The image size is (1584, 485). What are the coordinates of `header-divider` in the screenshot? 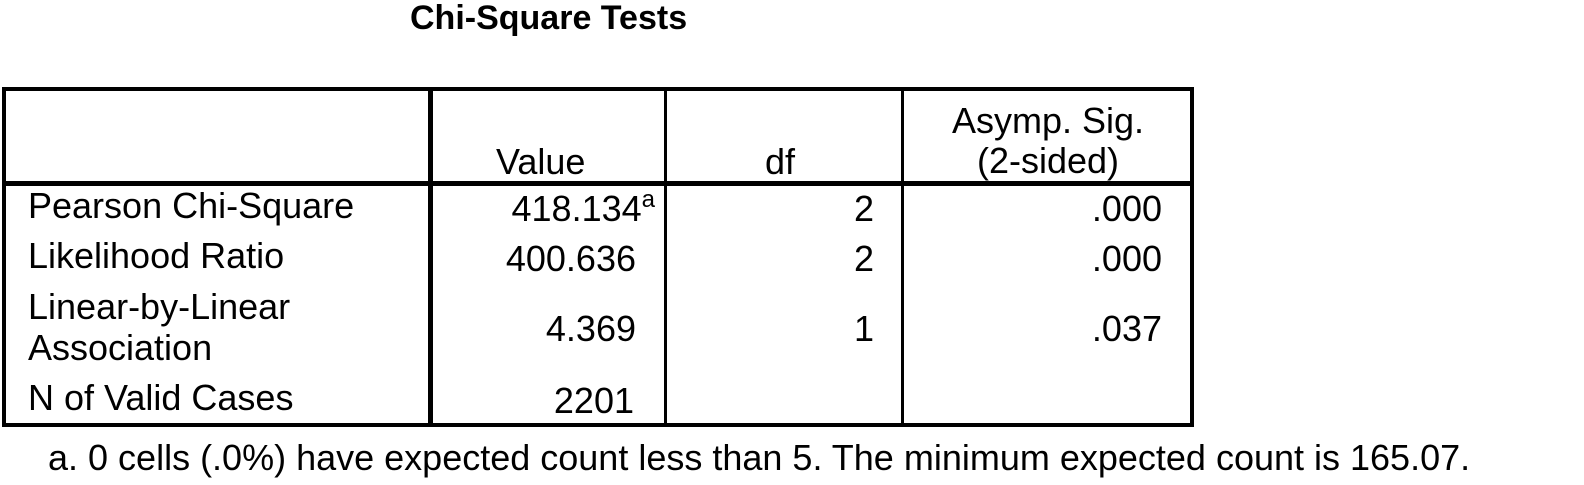 It's located at (598, 183).